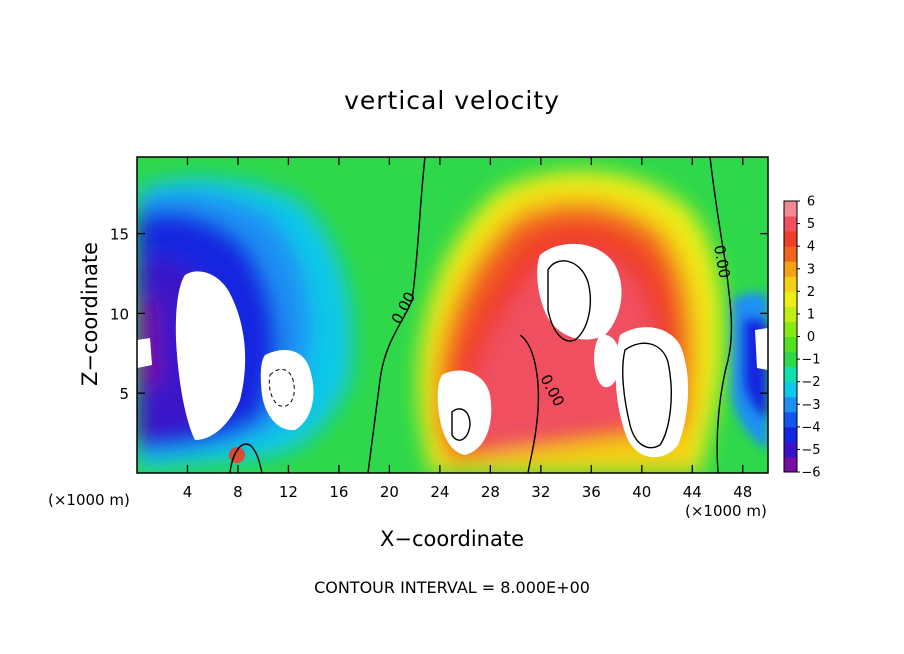 The image size is (904, 654). What do you see at coordinates (810, 382) in the screenshot?
I see `colorbar-tick-label: −2` at bounding box center [810, 382].